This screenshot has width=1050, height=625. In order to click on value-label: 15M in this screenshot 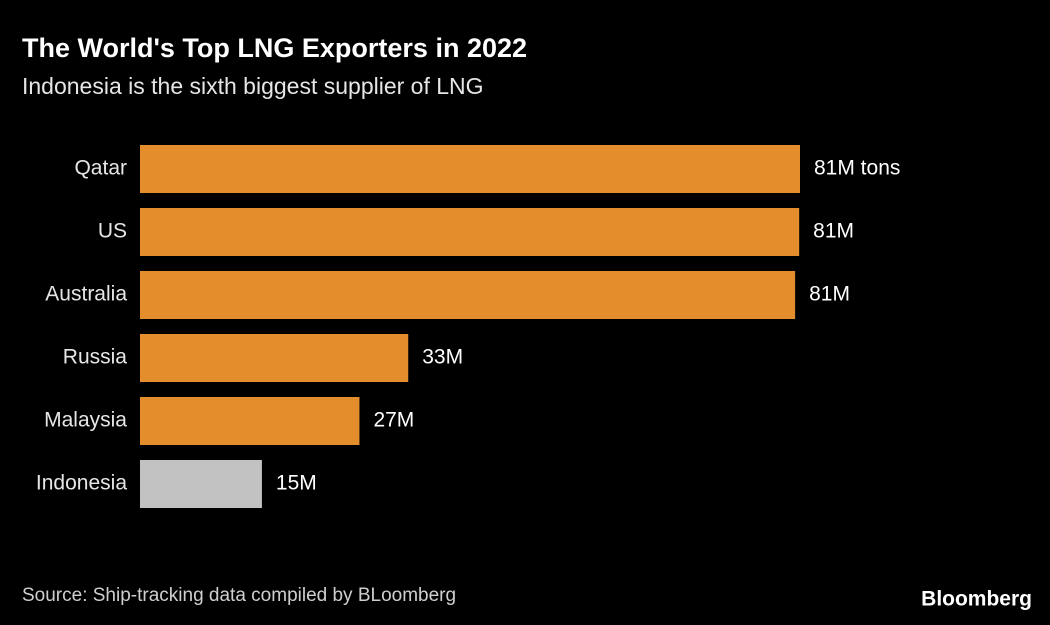, I will do `click(296, 483)`.